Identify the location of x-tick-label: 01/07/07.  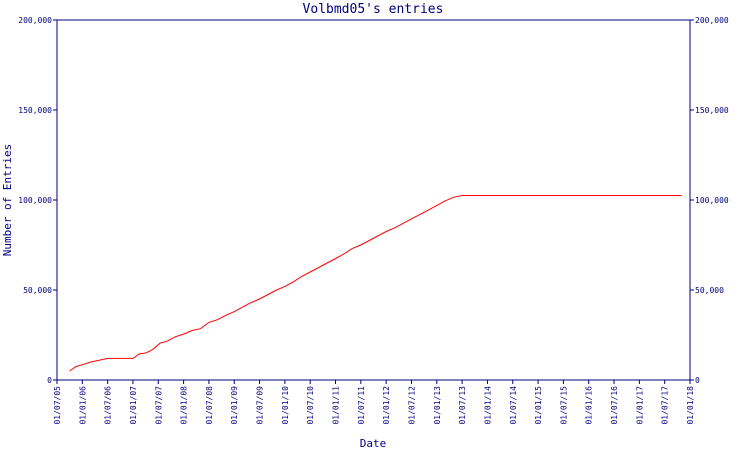
(158, 405).